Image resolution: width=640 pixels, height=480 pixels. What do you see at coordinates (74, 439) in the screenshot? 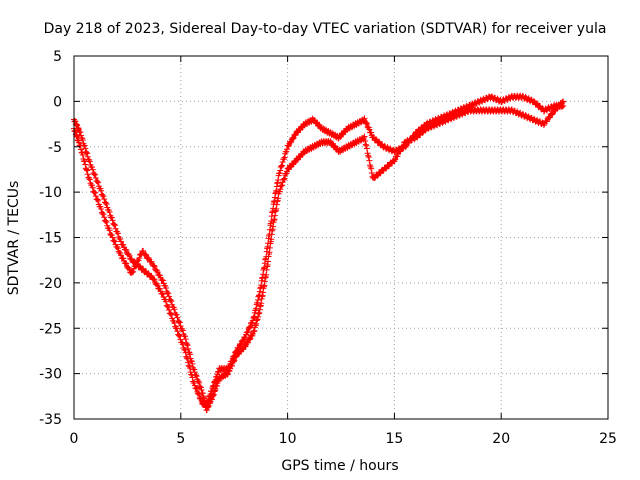
I see `x-tick-label: 0` at bounding box center [74, 439].